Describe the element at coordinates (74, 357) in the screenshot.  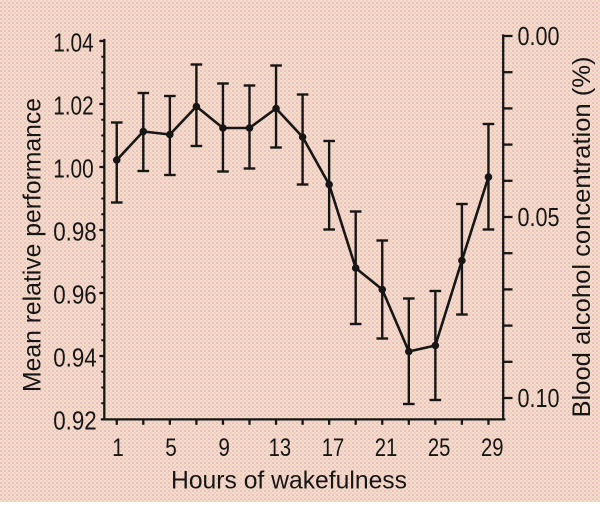
I see `svg-text: 0.94` at that location.